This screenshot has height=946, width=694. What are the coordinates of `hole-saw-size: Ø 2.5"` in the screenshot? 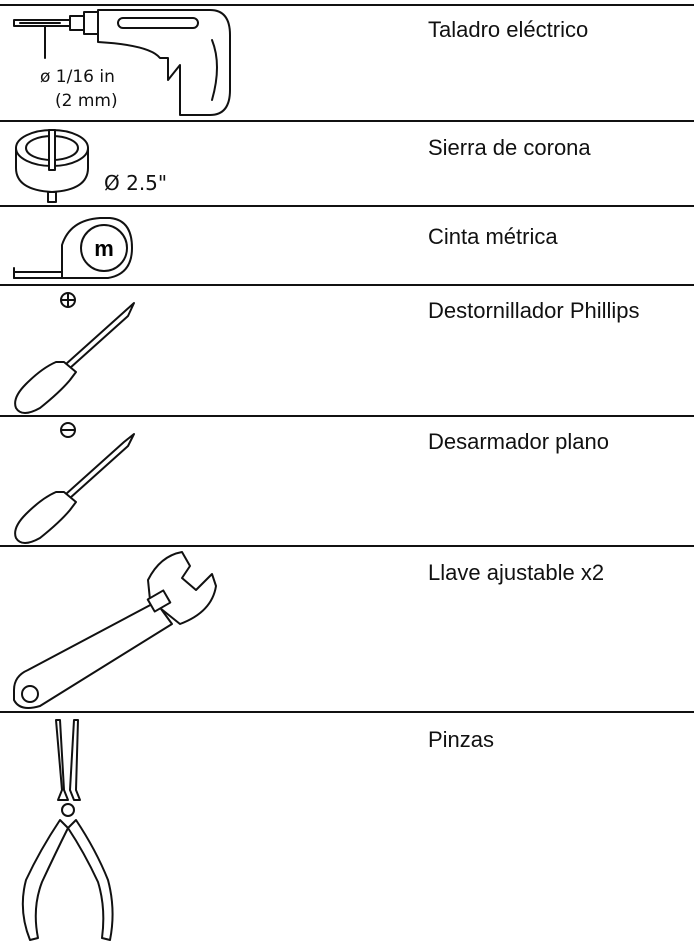 It's located at (135, 183).